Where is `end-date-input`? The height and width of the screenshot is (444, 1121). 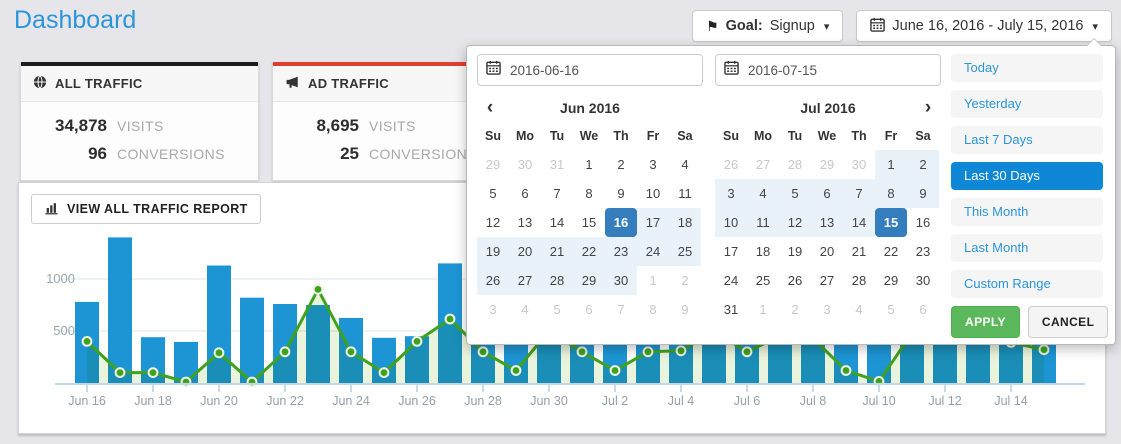
end-date-input is located at coordinates (839, 70).